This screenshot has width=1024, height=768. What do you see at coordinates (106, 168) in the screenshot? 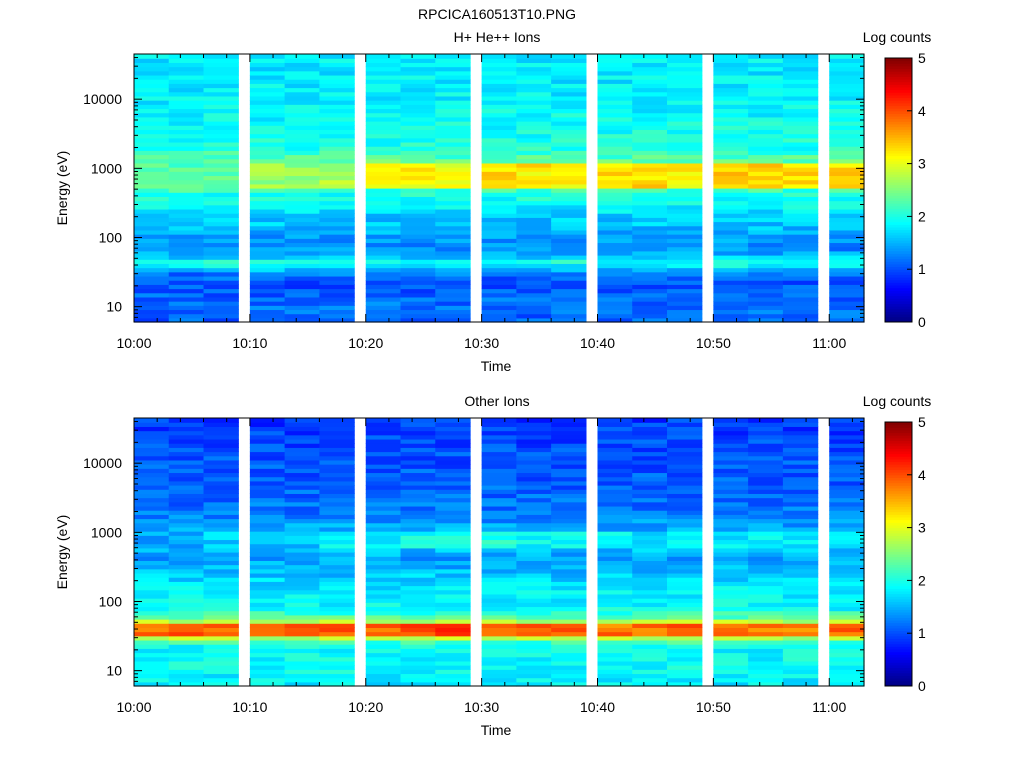
I see `y-tick-label: 1000` at bounding box center [106, 168].